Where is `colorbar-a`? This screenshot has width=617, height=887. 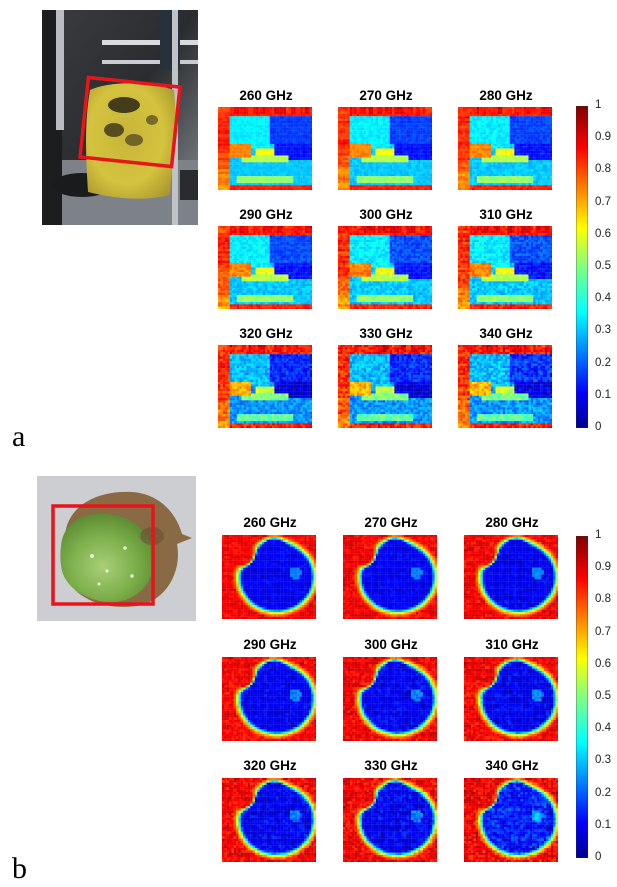 colorbar-a is located at coordinates (582, 267).